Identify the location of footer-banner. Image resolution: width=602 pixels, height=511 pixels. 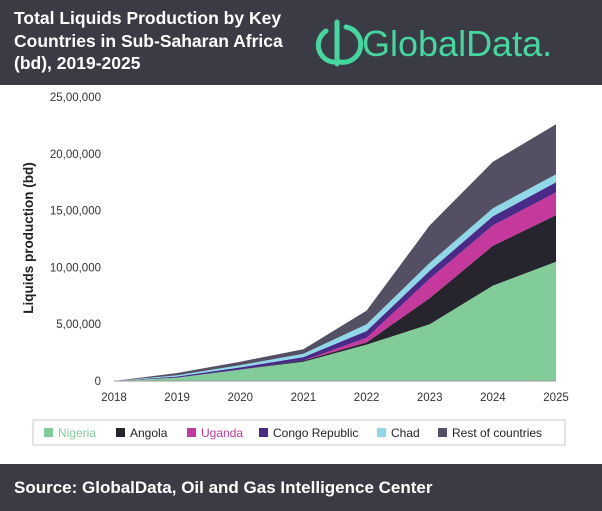
(301, 487).